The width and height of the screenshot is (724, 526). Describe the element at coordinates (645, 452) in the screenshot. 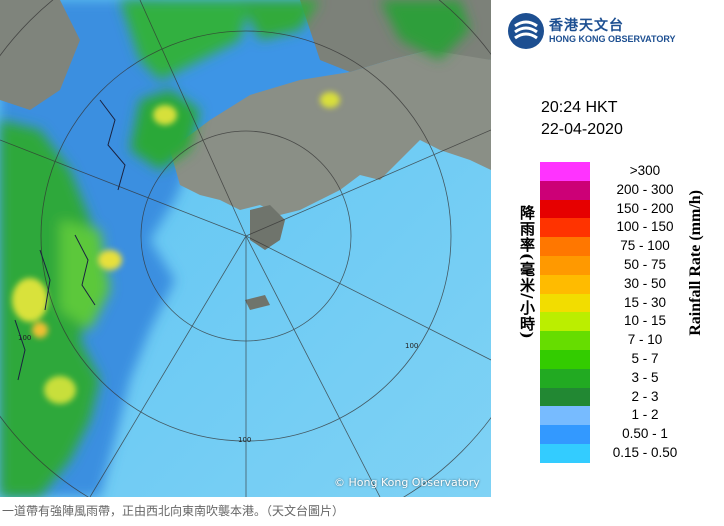

I see `legend-label: 0.15 - 0.50` at that location.